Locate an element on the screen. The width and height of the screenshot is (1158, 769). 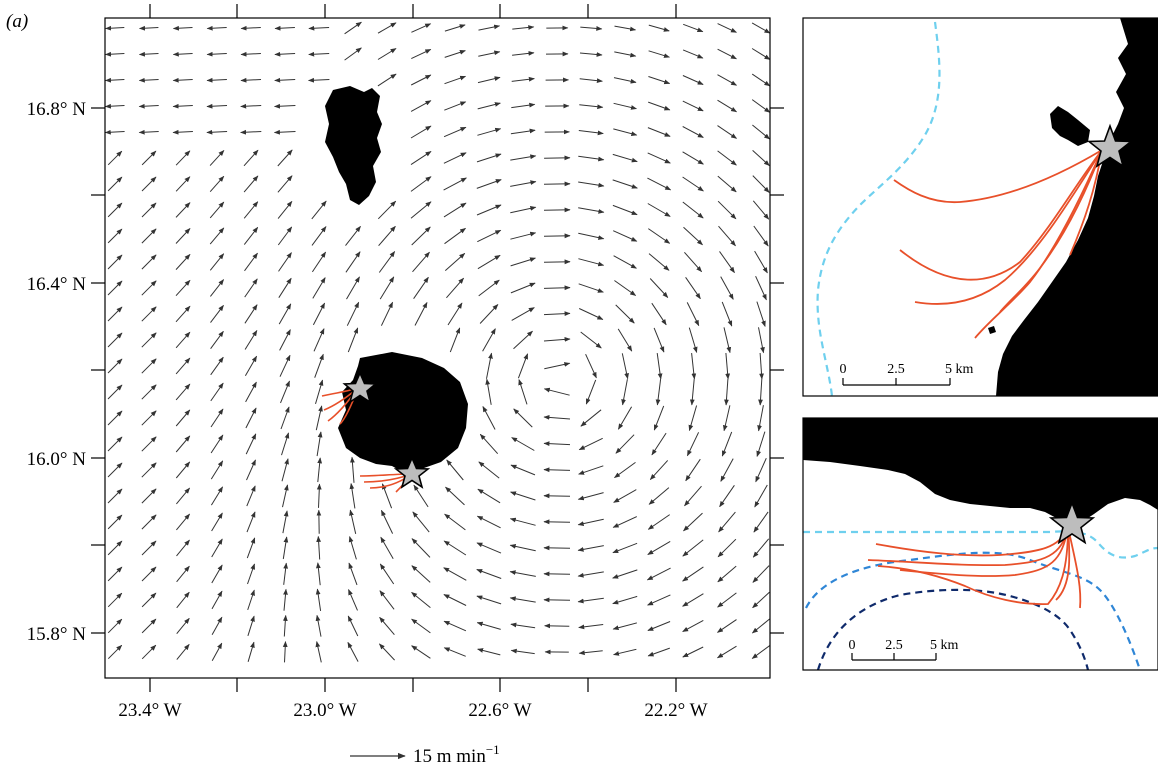
legend-text: 15 m min is located at coordinates (449, 756).